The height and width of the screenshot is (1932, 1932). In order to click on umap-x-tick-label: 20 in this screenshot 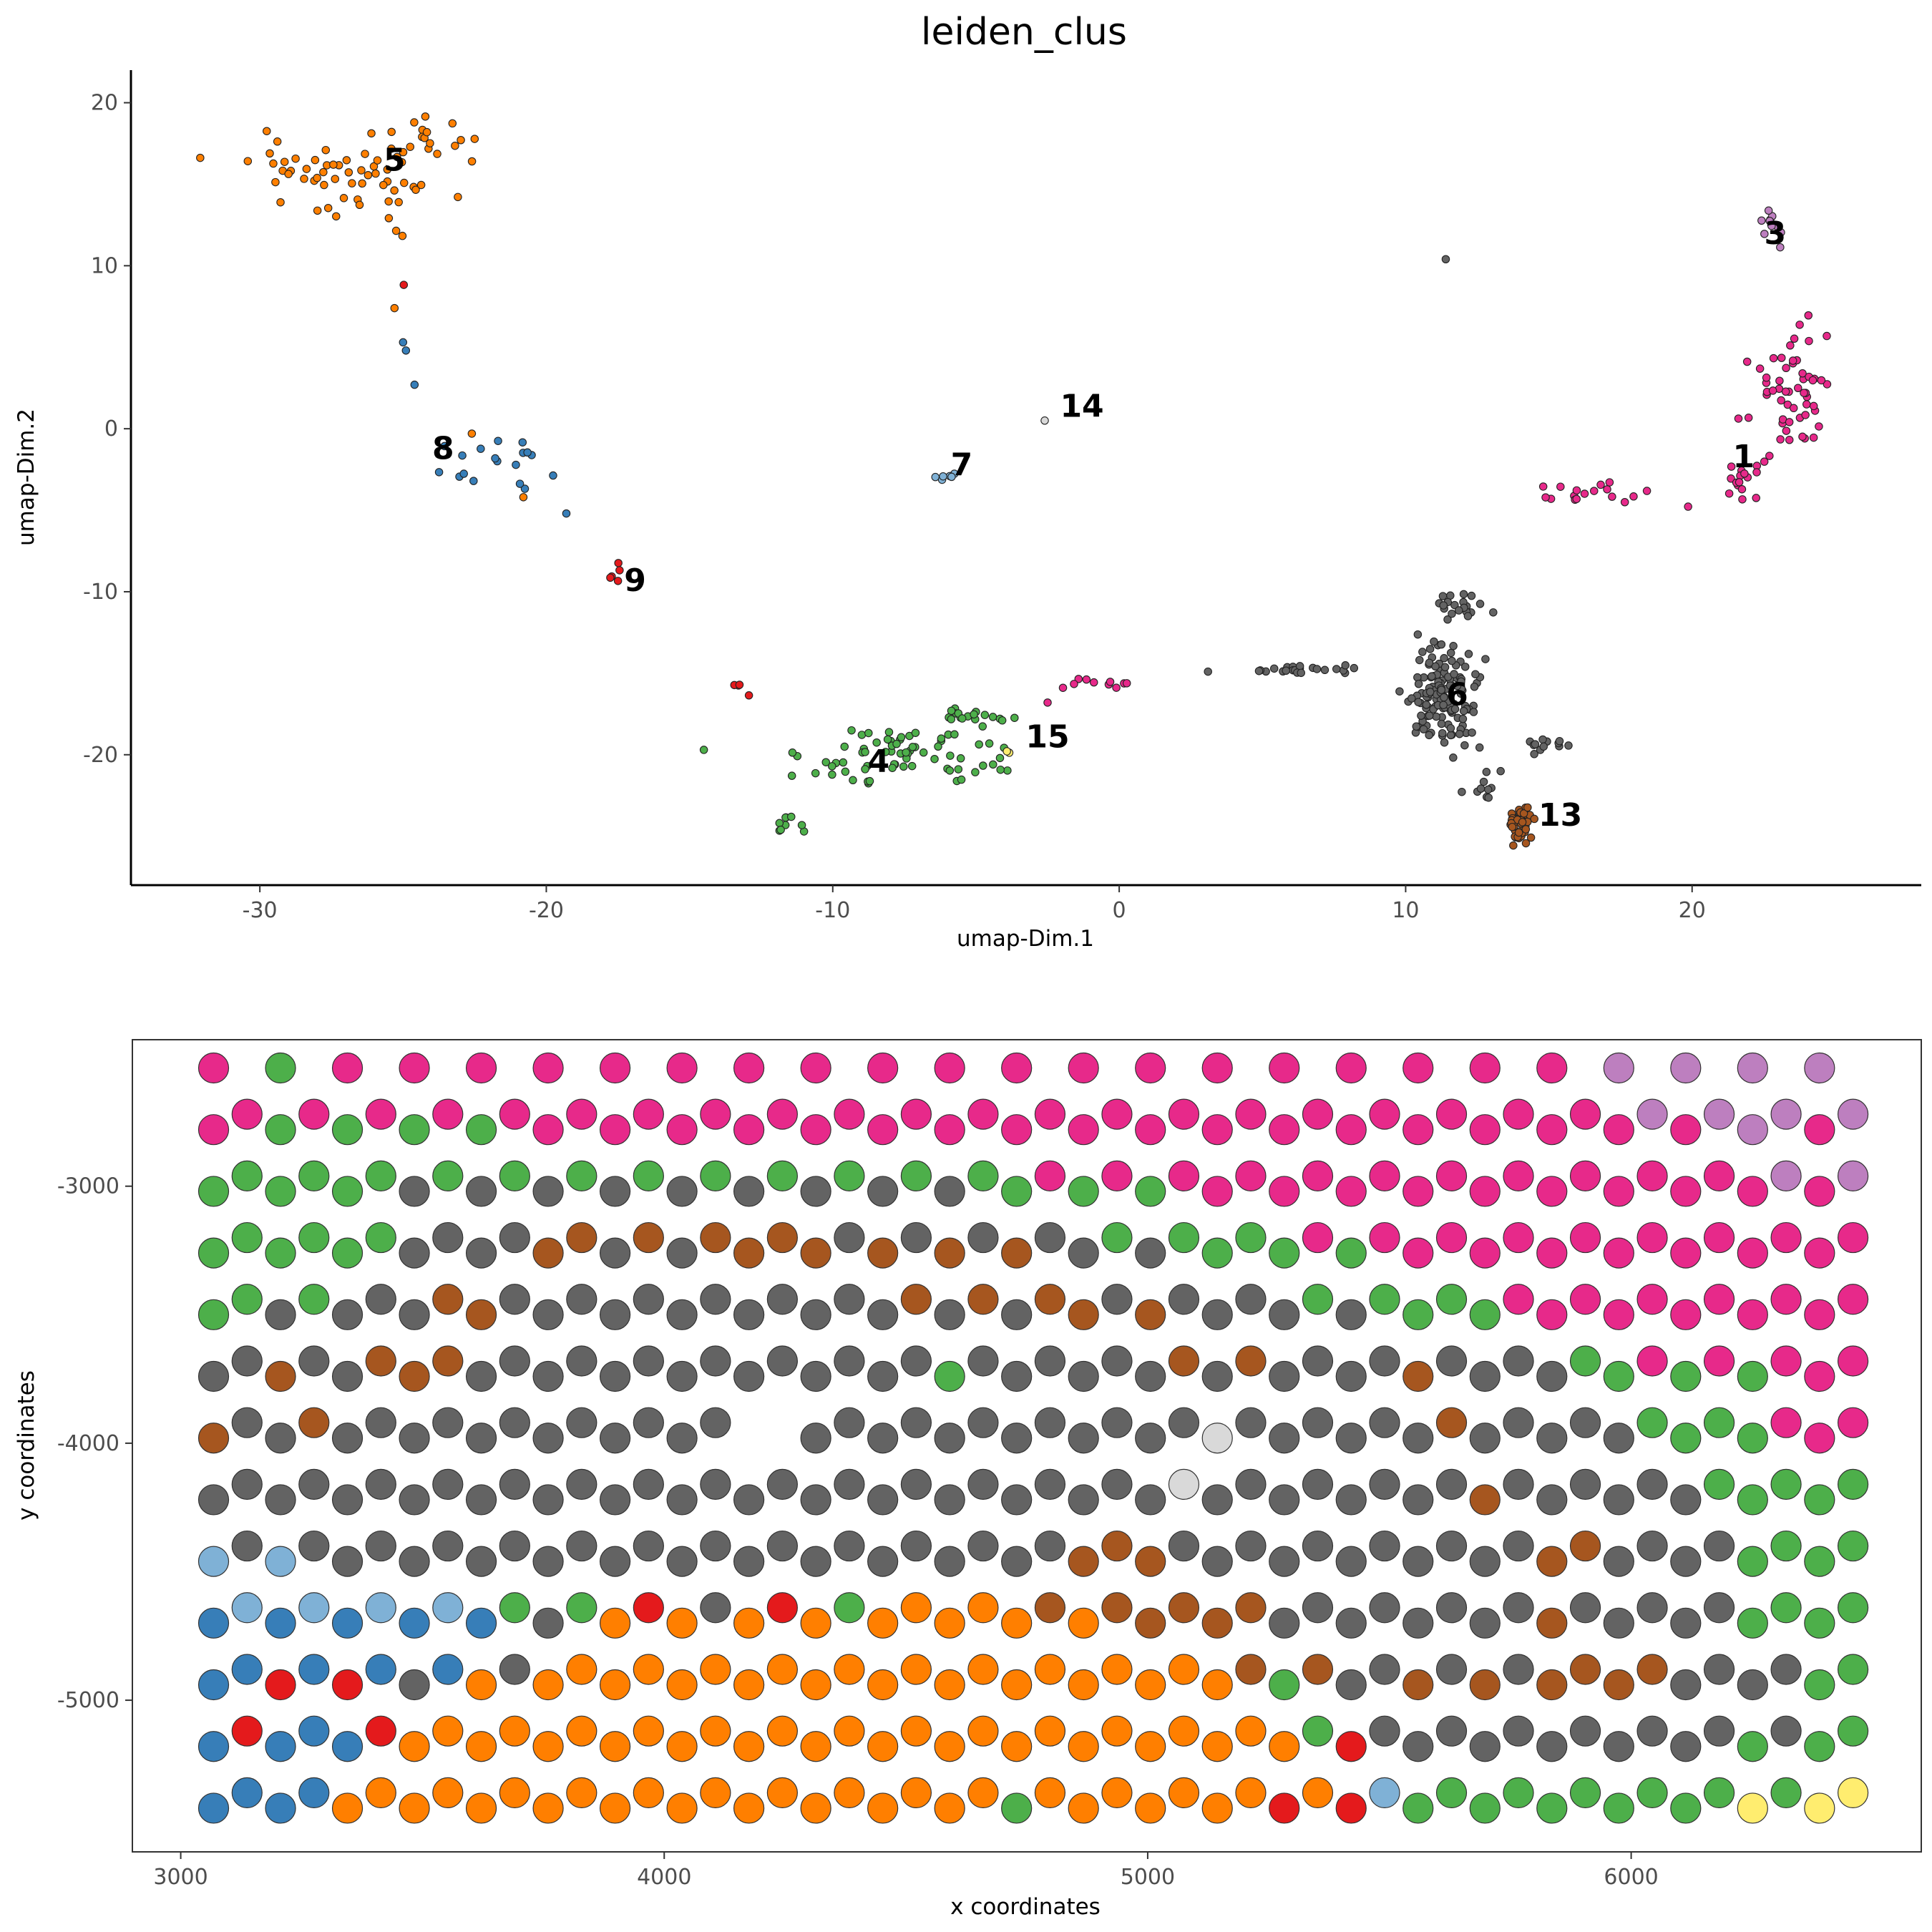, I will do `click(1692, 911)`.